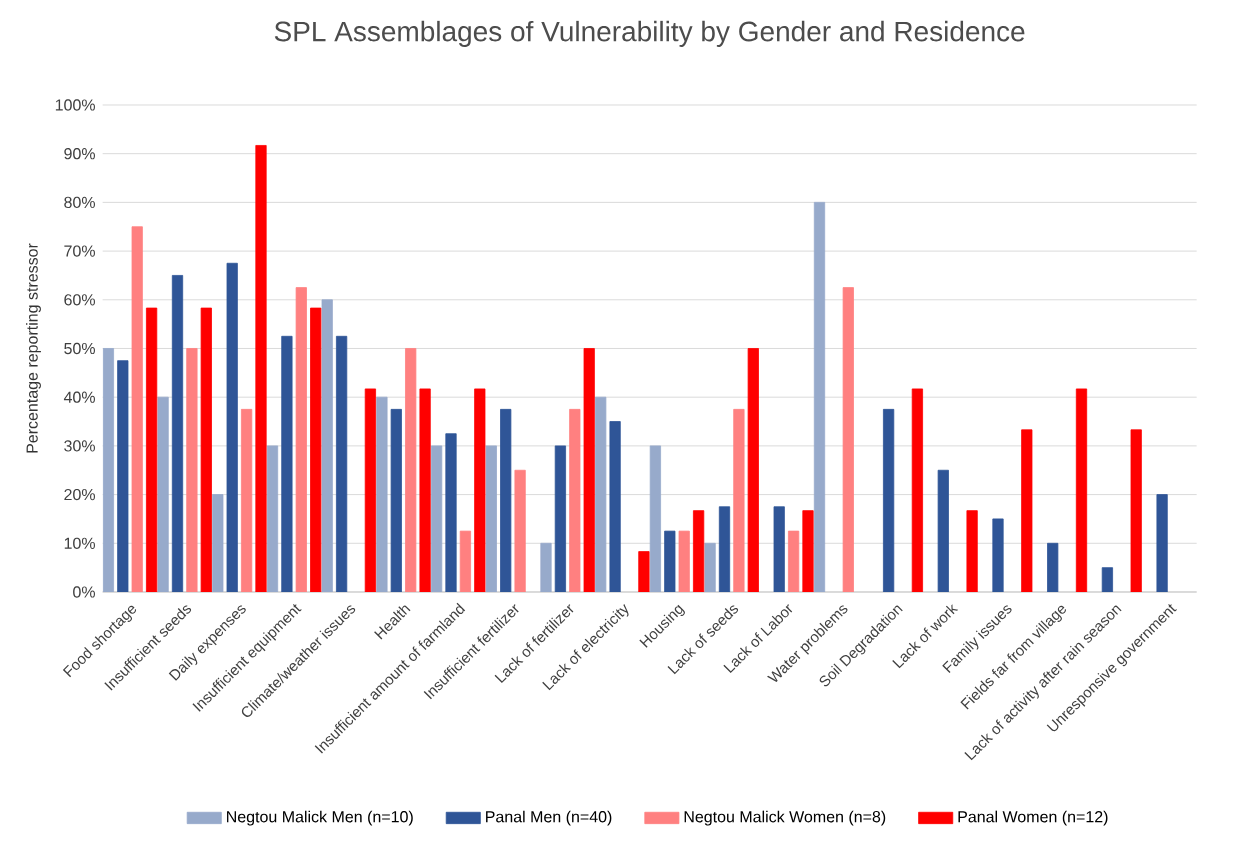  What do you see at coordinates (75, 105) in the screenshot?
I see `y-tick-label: 100%` at bounding box center [75, 105].